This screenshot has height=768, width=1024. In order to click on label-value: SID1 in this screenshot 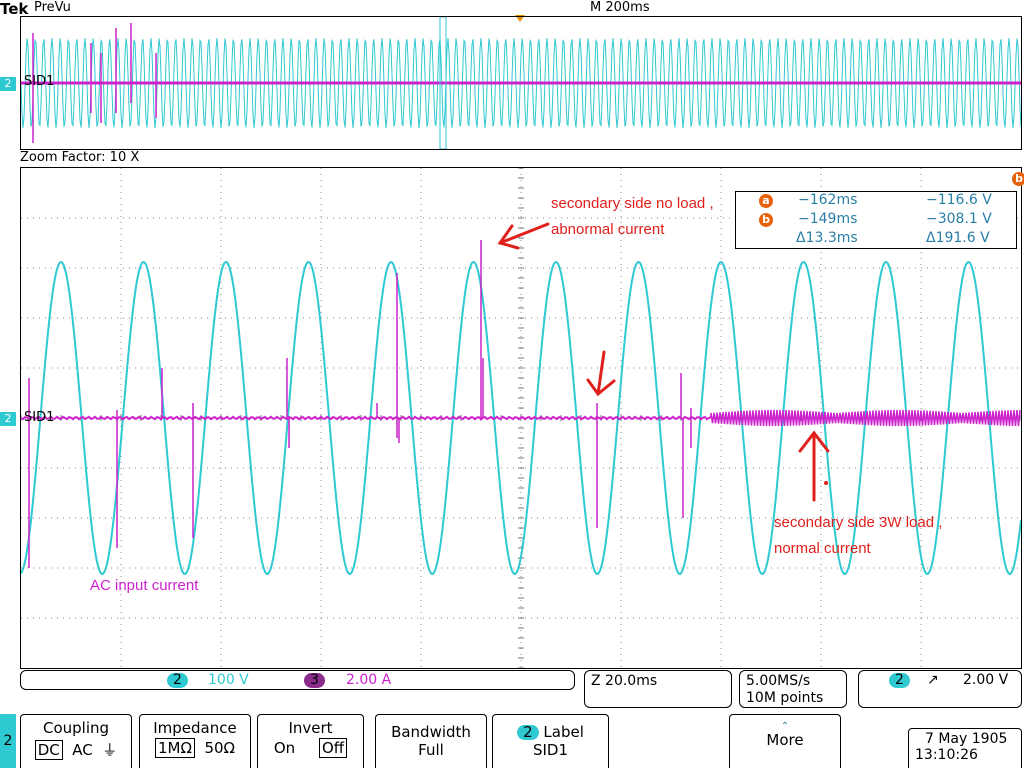, I will do `click(550, 750)`.